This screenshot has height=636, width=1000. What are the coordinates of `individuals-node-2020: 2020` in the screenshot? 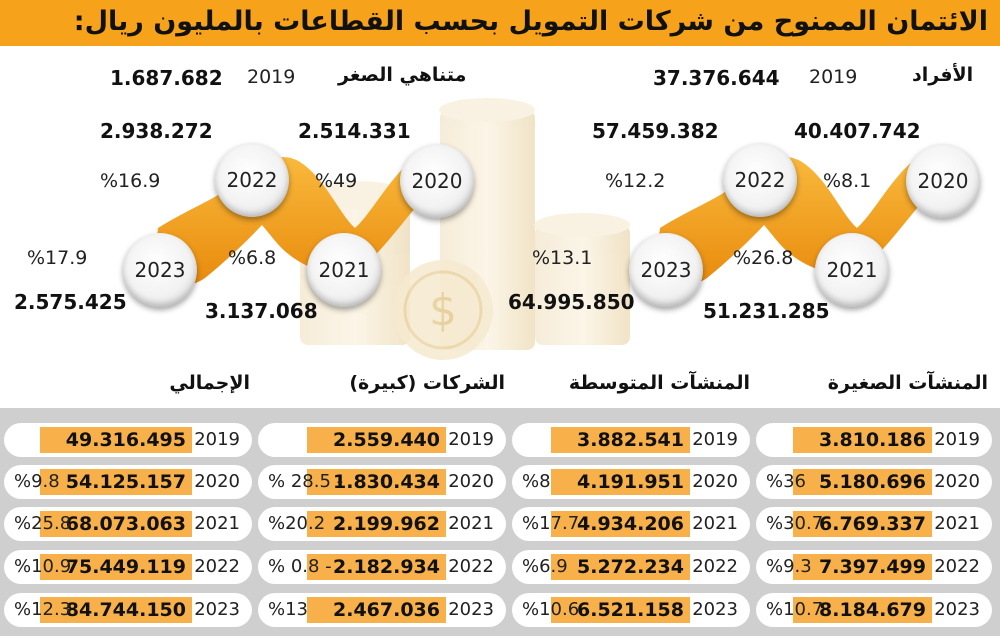 It's located at (943, 181).